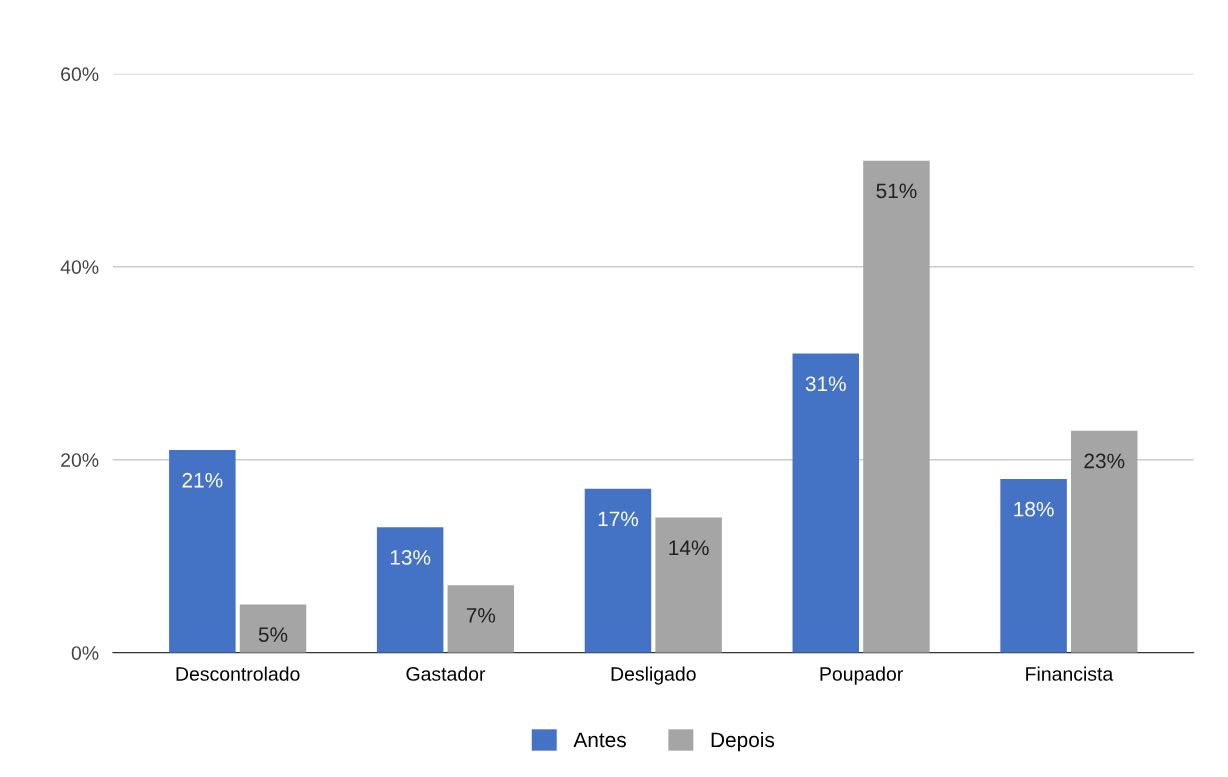 The width and height of the screenshot is (1228, 777). Describe the element at coordinates (653, 675) in the screenshot. I see `x-tick-label: Desligado` at that location.